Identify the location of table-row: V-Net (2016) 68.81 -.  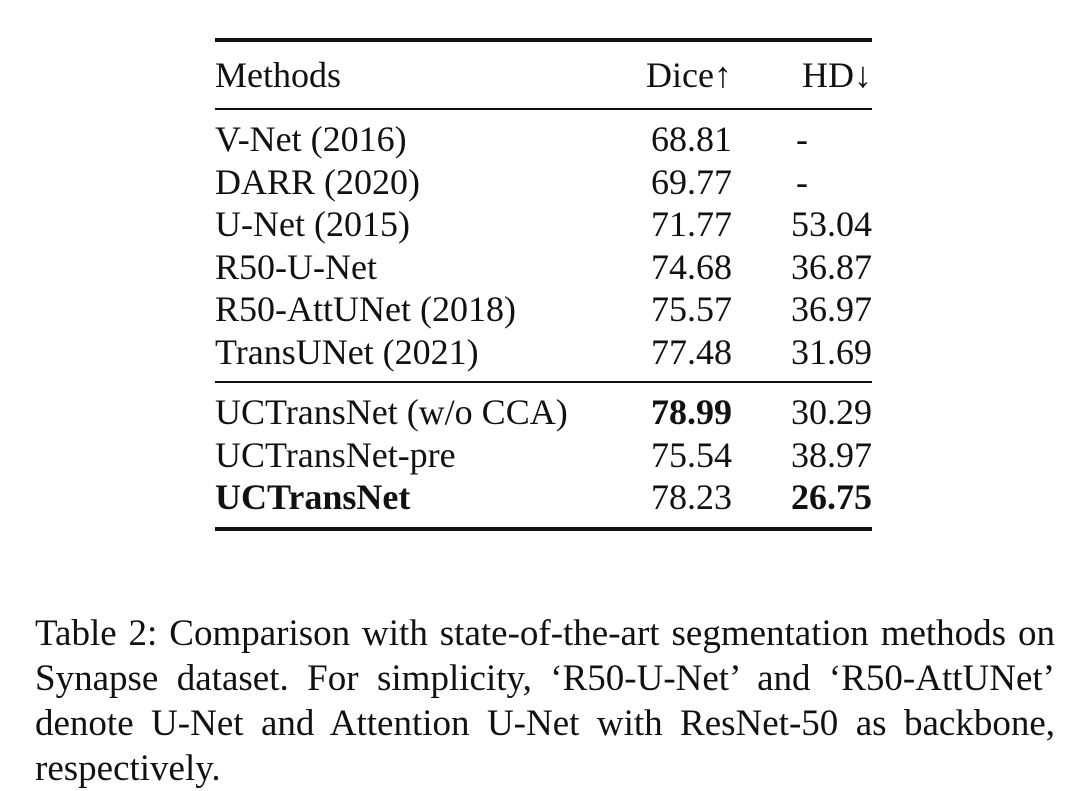
(543, 139).